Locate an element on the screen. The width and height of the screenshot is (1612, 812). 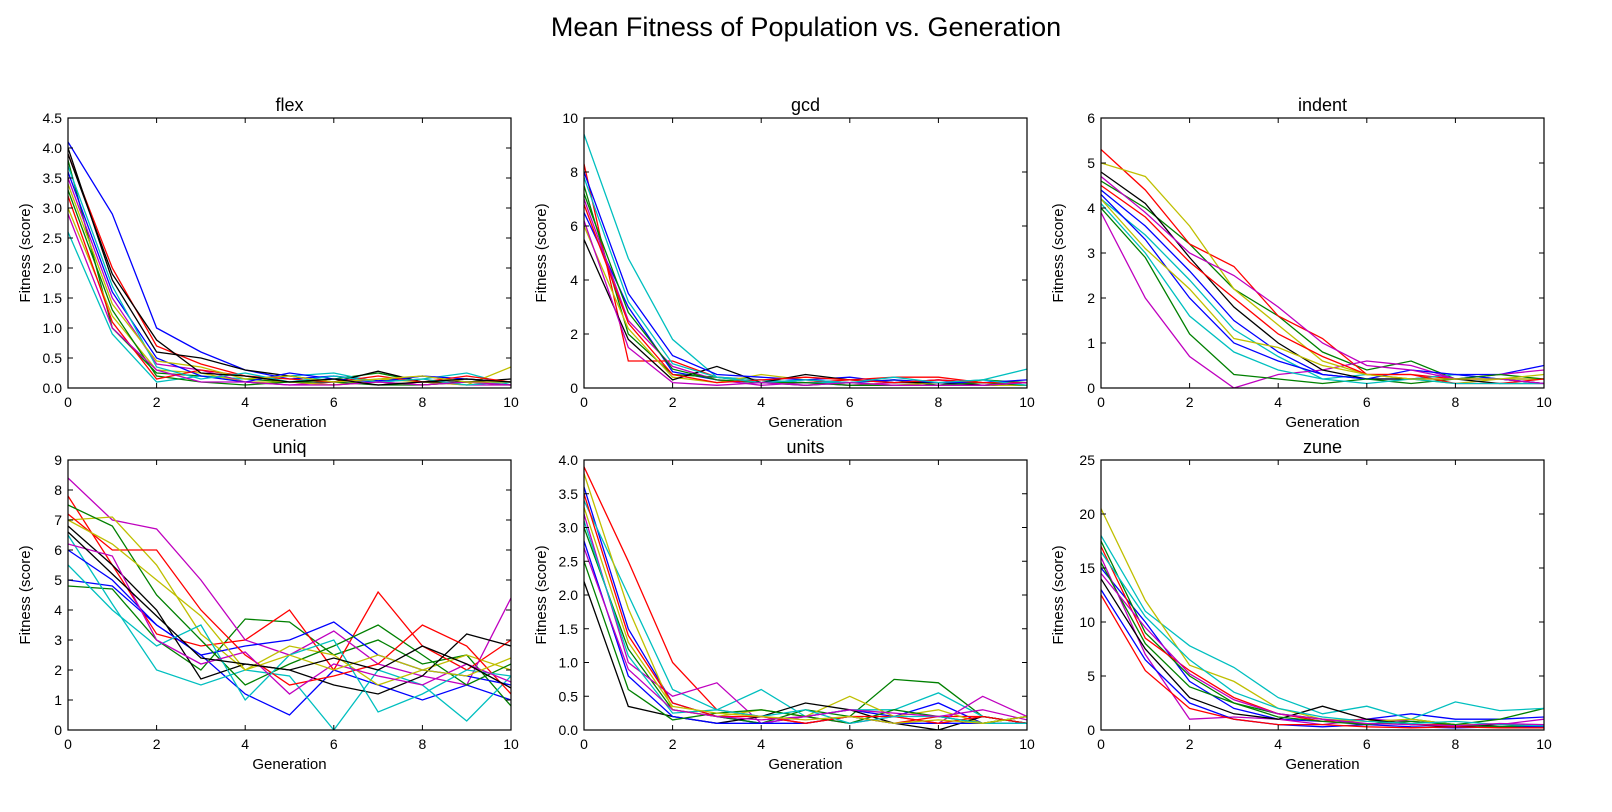
y-tick-label: 1.5 is located at coordinates (569, 629).